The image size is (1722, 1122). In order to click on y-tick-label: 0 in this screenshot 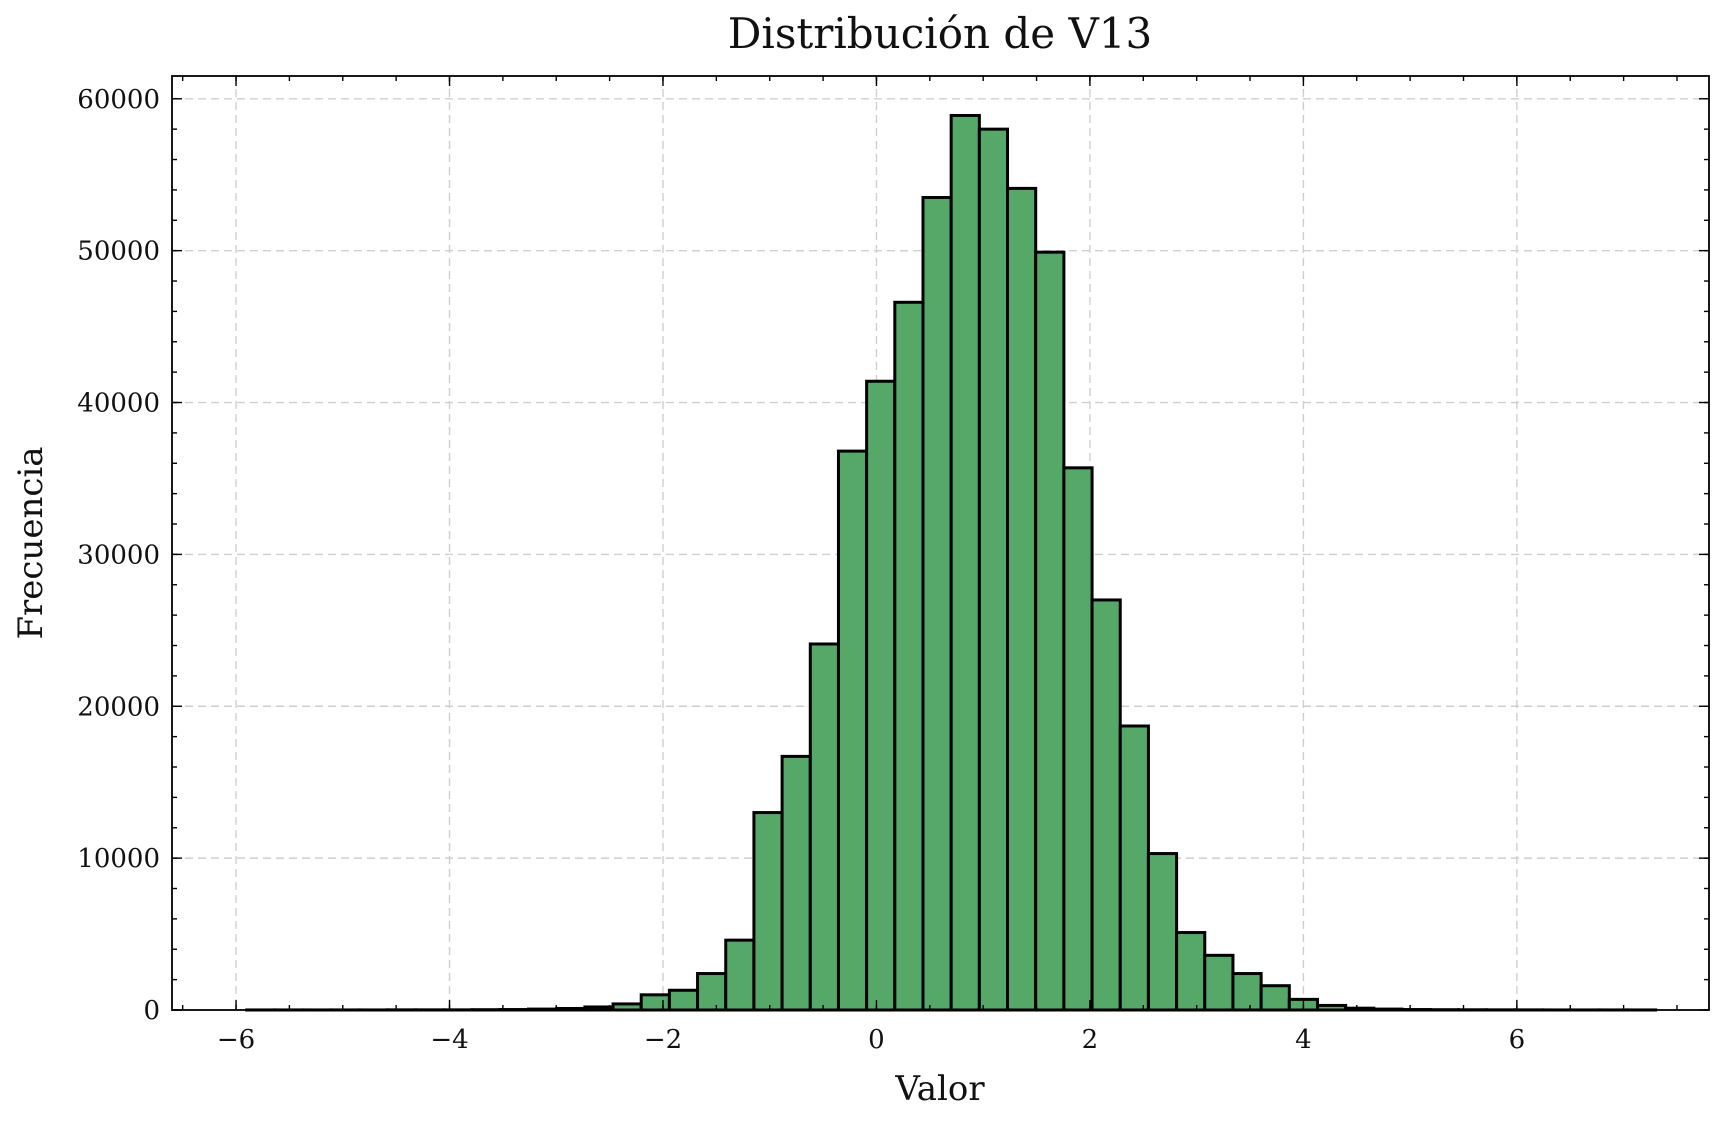, I will do `click(151, 1011)`.